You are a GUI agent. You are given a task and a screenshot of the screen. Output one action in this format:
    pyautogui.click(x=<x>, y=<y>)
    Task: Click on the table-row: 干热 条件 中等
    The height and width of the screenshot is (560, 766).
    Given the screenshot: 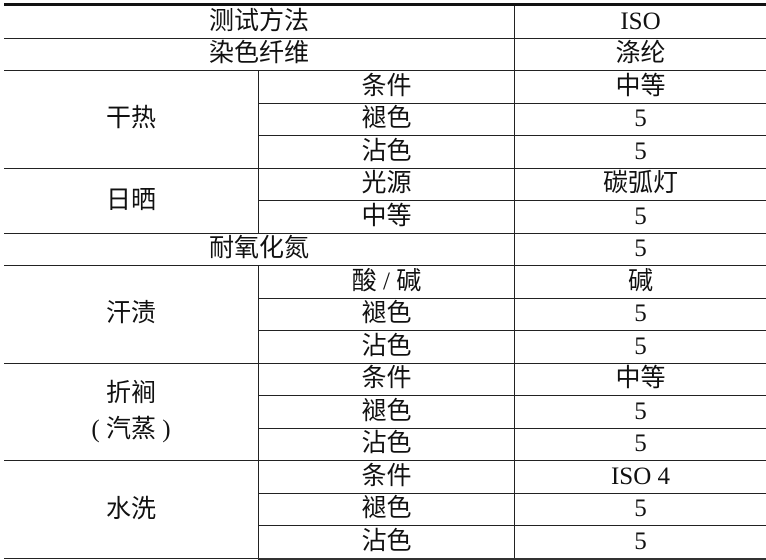 What is the action you would take?
    pyautogui.click(x=385, y=87)
    